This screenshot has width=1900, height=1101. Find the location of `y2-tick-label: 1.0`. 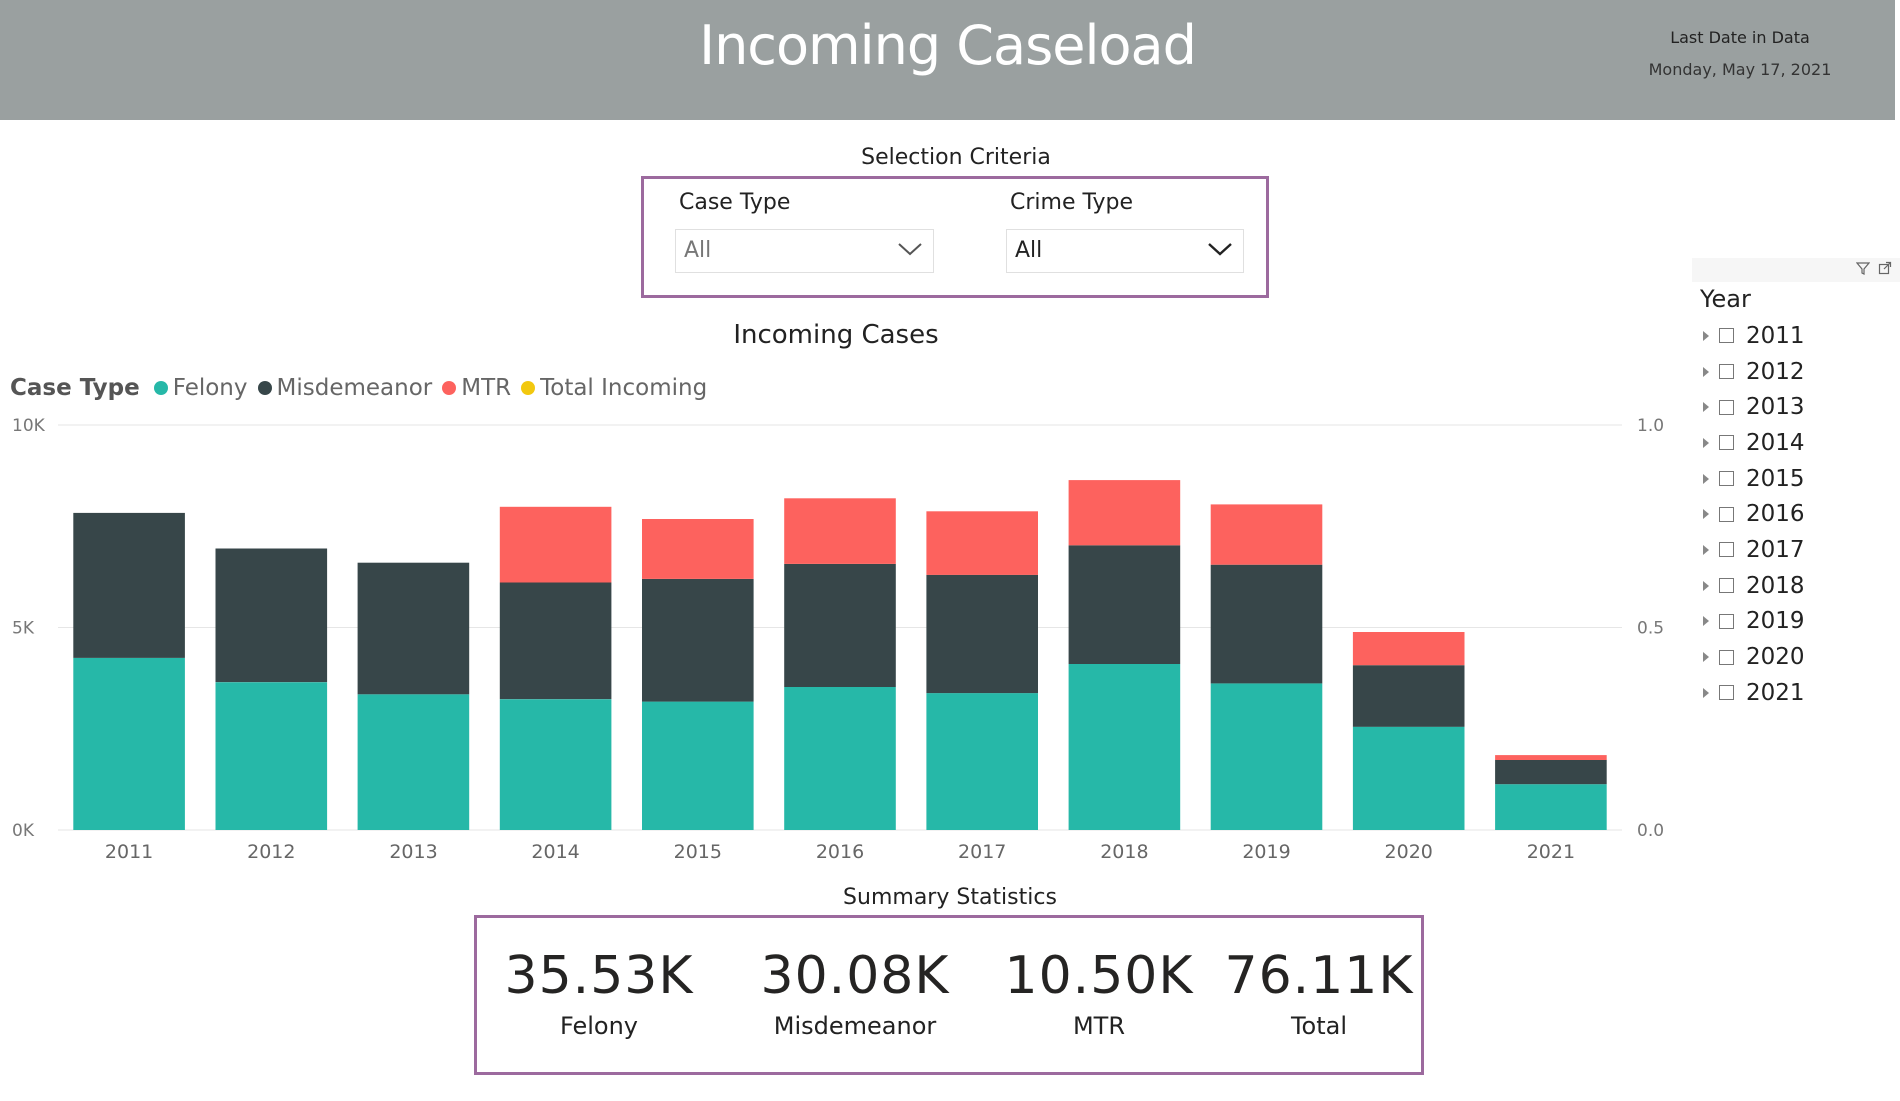

y2-tick-label: 1.0 is located at coordinates (1650, 426).